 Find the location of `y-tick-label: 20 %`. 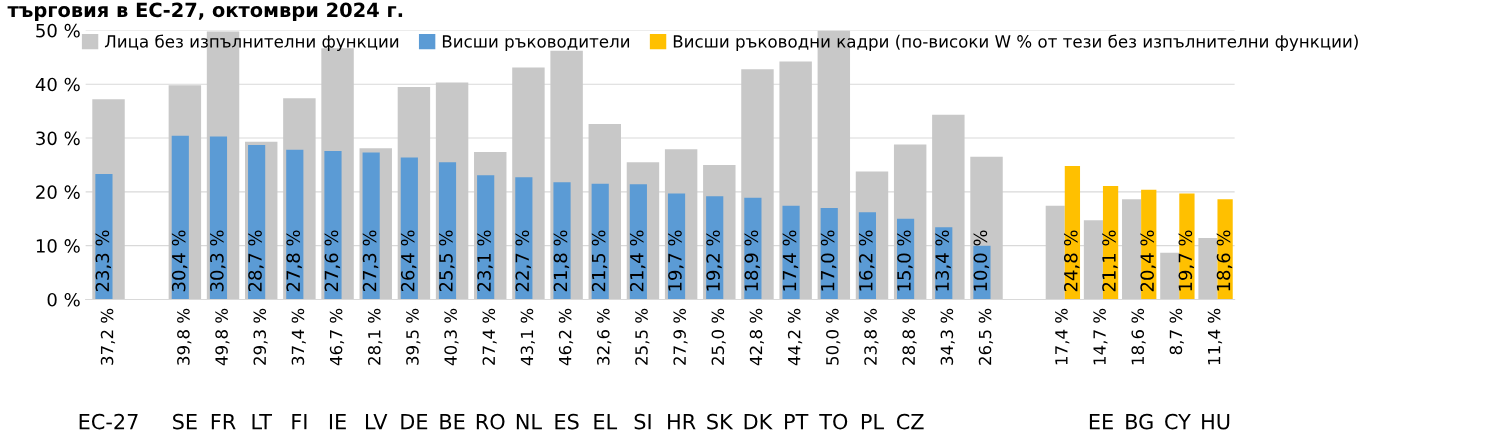

y-tick-label: 20 % is located at coordinates (58, 192).